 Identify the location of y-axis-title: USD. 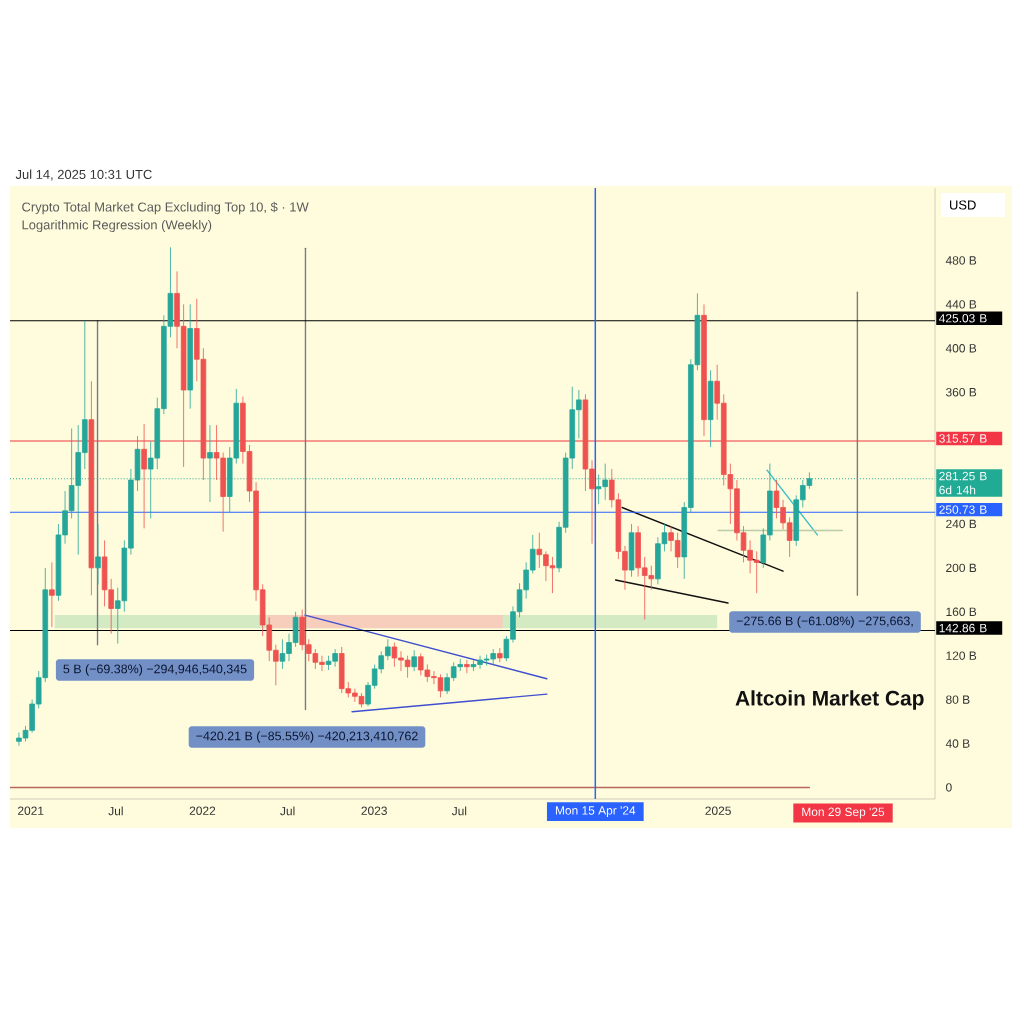
(963, 205).